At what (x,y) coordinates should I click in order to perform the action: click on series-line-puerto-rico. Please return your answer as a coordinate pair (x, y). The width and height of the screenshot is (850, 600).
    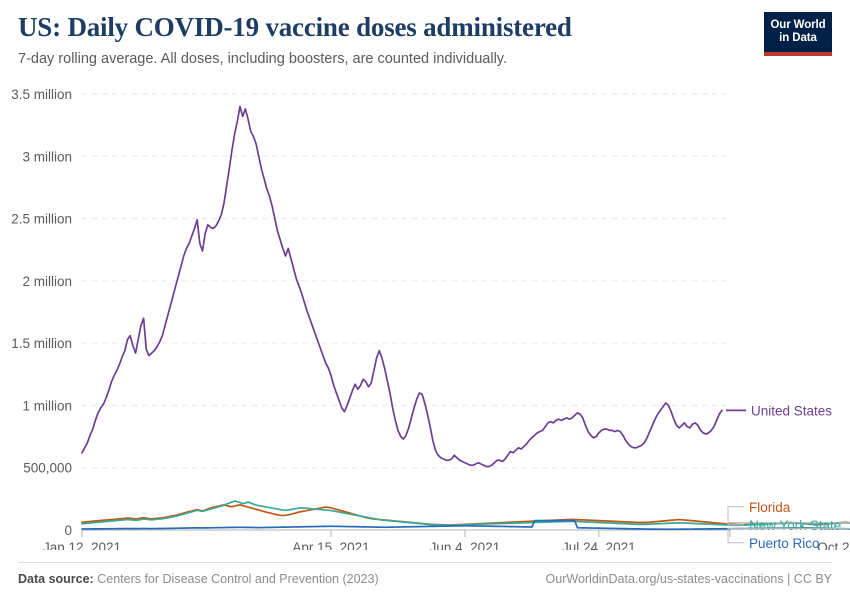
    Looking at the image, I should click on (465, 525).